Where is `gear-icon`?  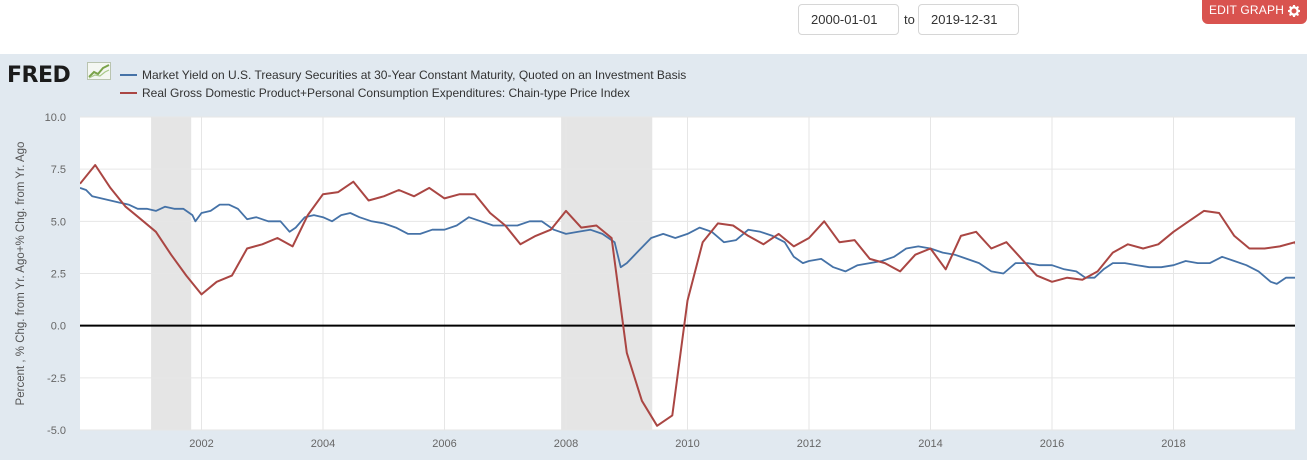 gear-icon is located at coordinates (1294, 11).